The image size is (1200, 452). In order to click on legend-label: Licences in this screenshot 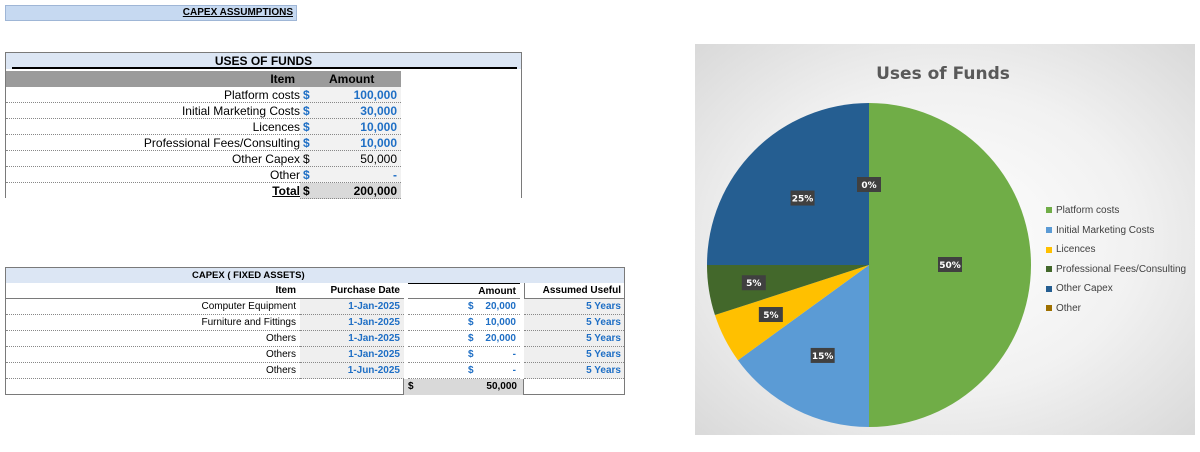, I will do `click(1076, 250)`.